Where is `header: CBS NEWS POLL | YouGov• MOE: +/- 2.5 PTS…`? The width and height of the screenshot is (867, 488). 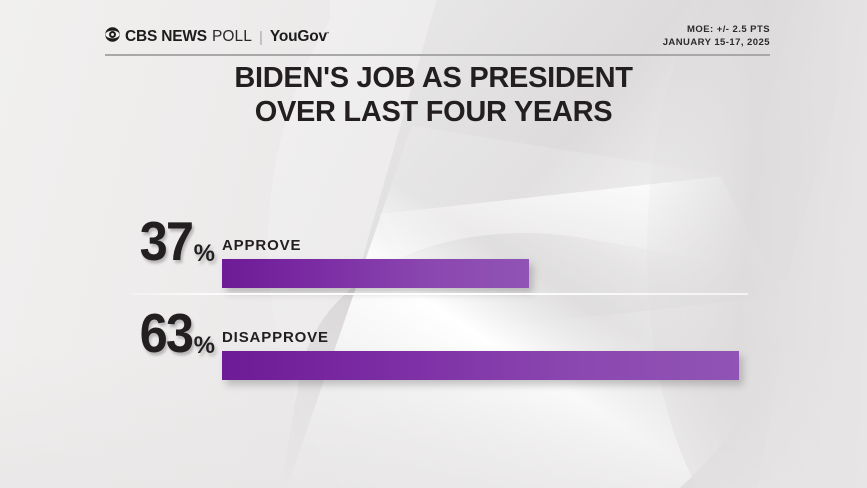 header: CBS NEWS POLL | YouGov• MOE: +/- 2.5 PTS… is located at coordinates (433, 29).